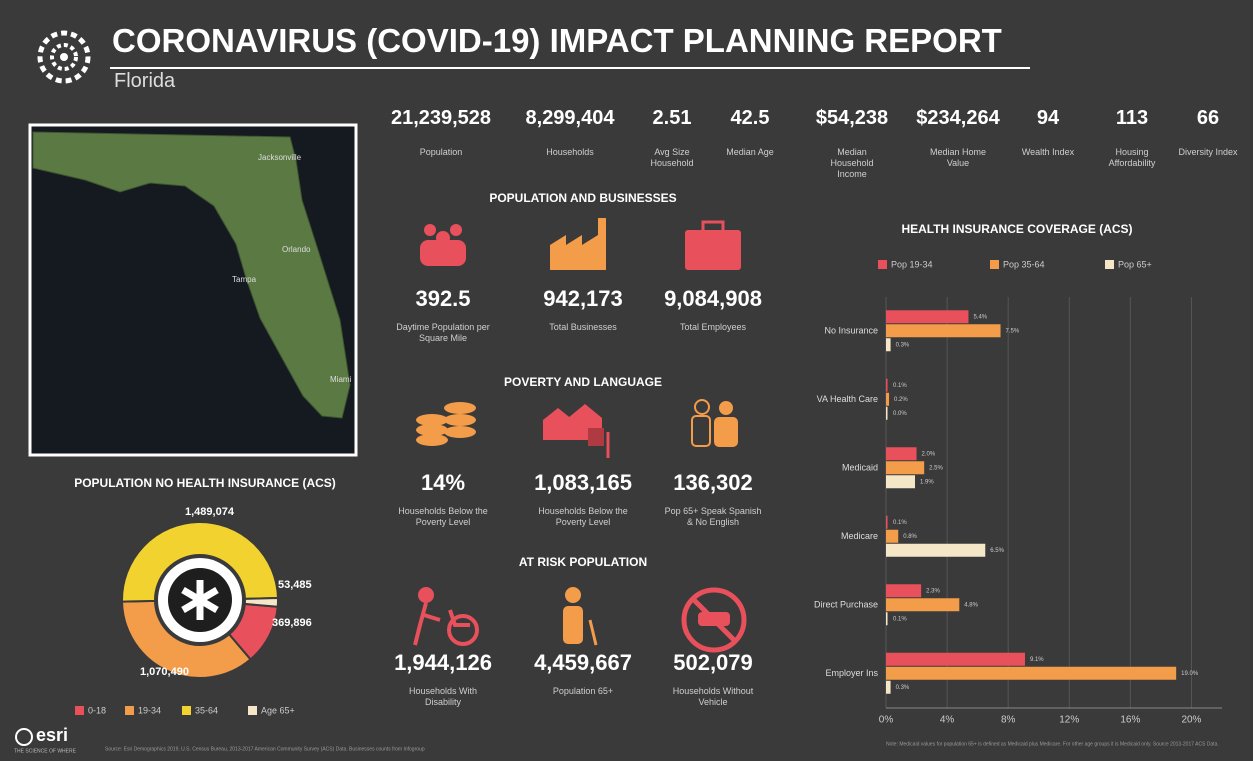  What do you see at coordinates (583, 562) in the screenshot?
I see `section-title: AT RISK POPULATION` at bounding box center [583, 562].